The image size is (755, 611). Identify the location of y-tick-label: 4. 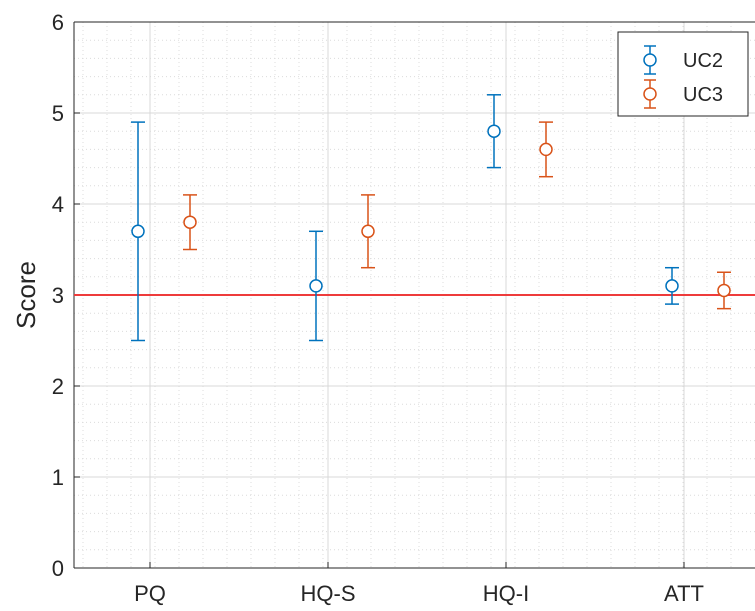
(58, 204).